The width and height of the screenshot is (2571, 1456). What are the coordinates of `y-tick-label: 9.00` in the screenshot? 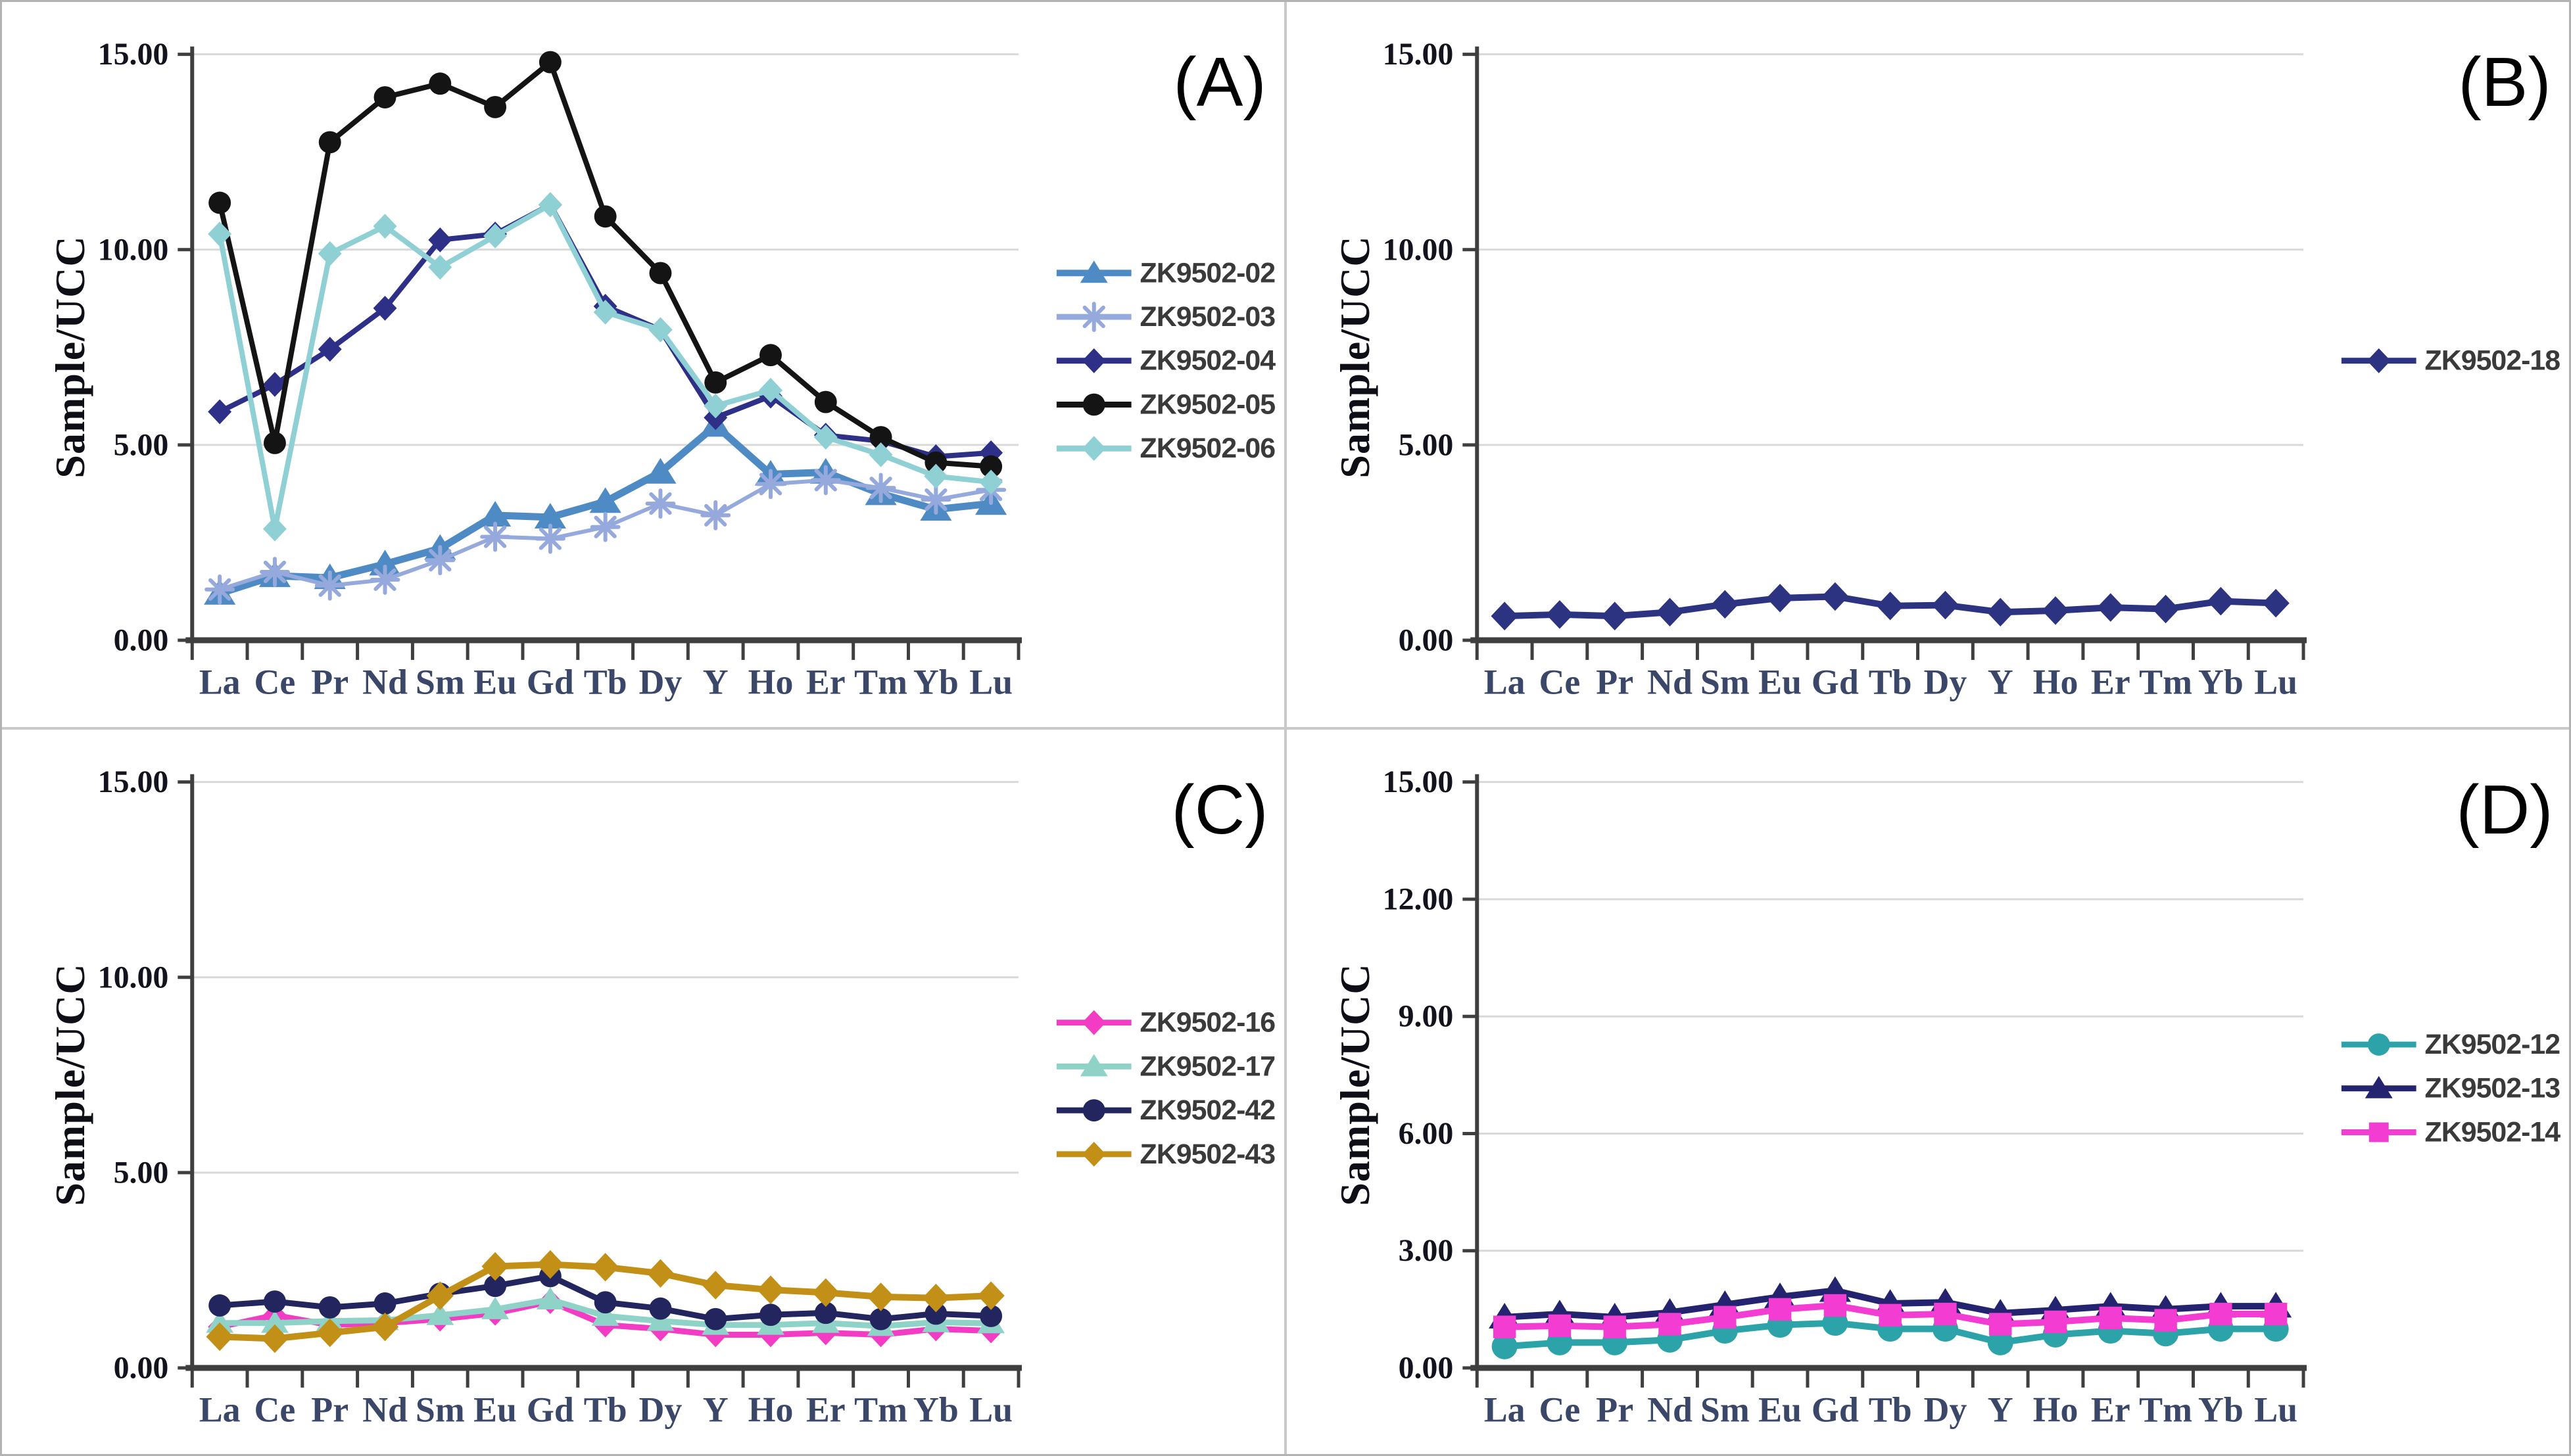 It's located at (1427, 1015).